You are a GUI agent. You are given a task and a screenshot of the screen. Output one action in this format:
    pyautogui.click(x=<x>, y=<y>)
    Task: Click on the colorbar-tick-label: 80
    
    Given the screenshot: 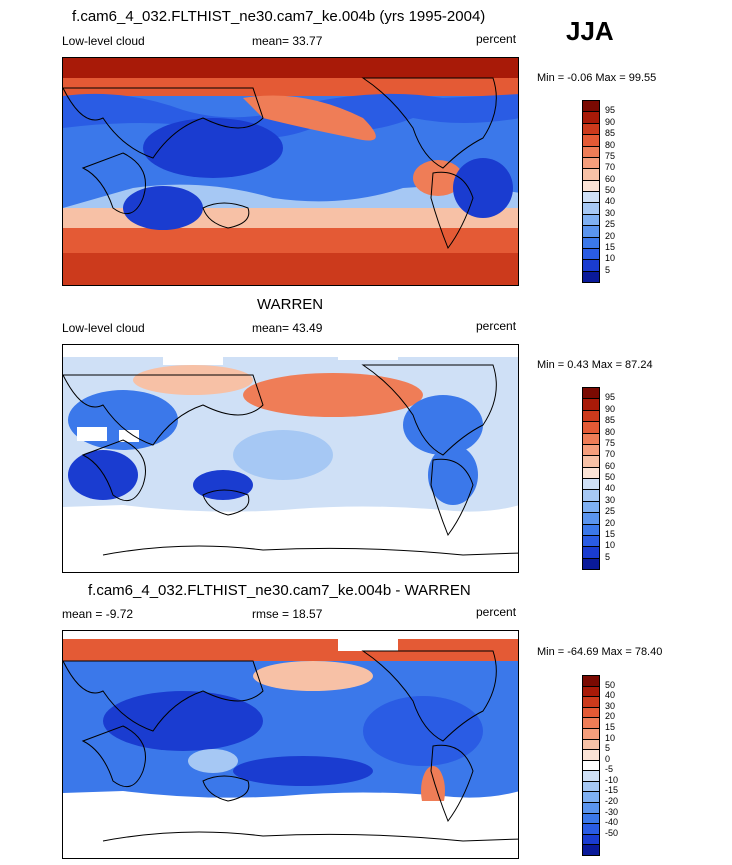 What is the action you would take?
    pyautogui.click(x=610, y=144)
    